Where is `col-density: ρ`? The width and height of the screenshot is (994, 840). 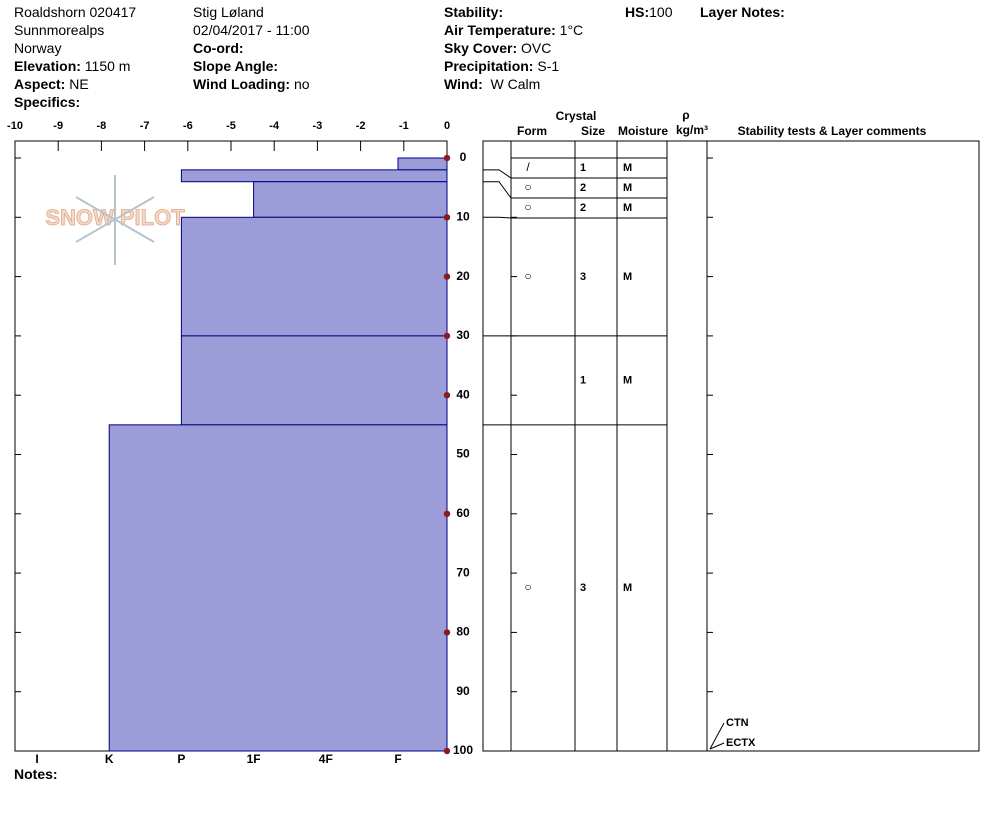
col-density: ρ is located at coordinates (685, 115).